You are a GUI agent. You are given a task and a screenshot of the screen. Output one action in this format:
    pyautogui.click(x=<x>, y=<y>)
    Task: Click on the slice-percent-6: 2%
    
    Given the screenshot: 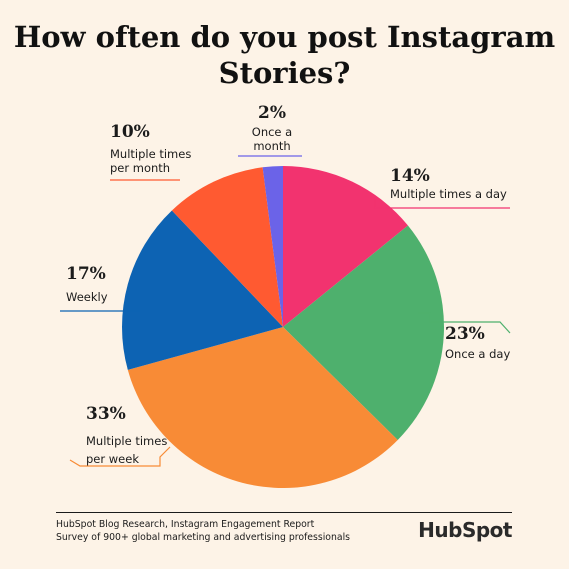 What is the action you would take?
    pyautogui.click(x=272, y=113)
    